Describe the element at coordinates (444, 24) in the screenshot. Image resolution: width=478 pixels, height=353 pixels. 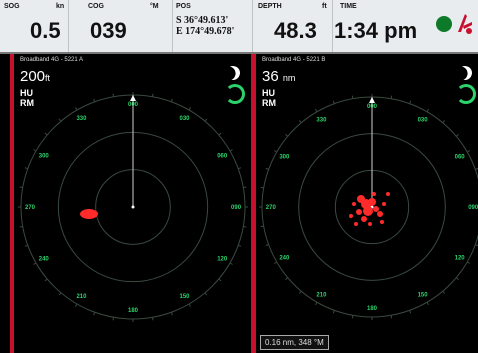
I see `status-dot-icon` at that location.